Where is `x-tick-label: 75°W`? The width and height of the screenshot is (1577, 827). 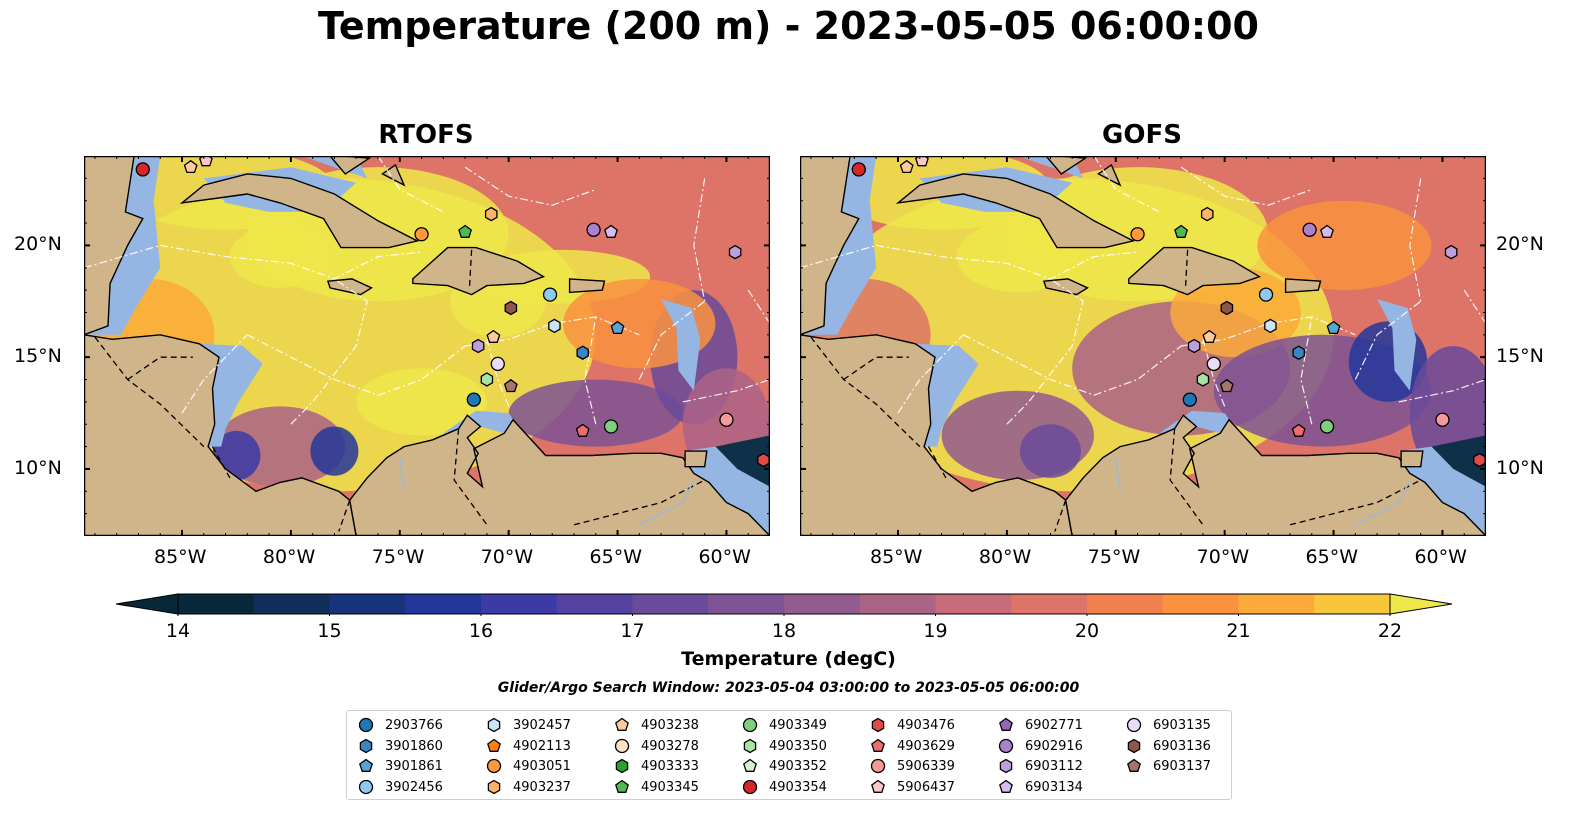 x-tick-label: 75°W is located at coordinates (398, 557).